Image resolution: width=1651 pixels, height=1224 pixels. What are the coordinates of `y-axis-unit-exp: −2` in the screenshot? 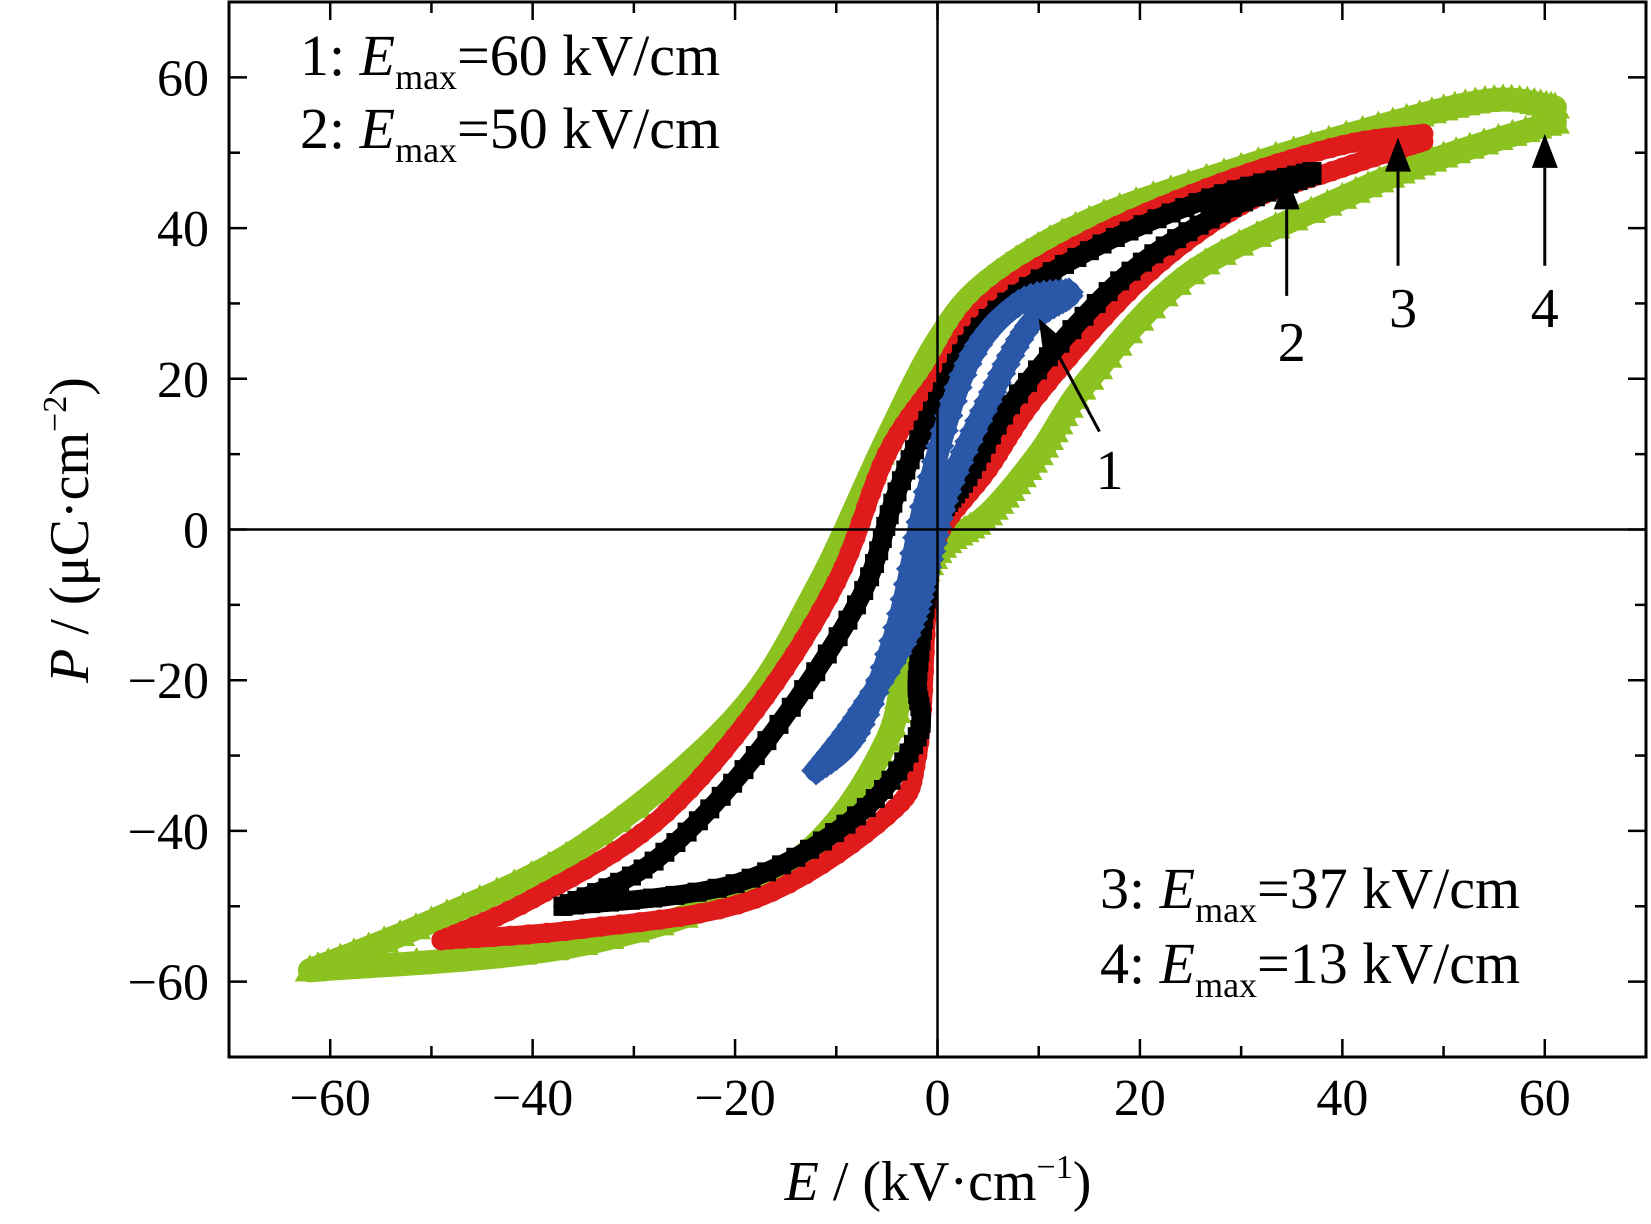 It's located at (55, 414).